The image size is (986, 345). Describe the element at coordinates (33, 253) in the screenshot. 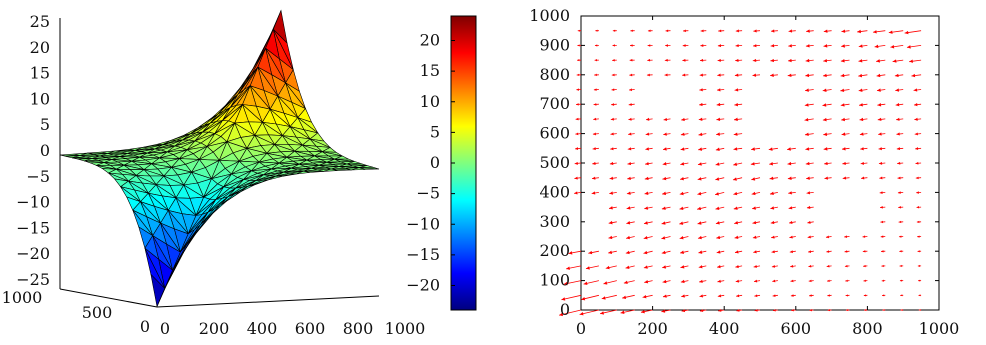

I see `z-tick-label: −20` at that location.